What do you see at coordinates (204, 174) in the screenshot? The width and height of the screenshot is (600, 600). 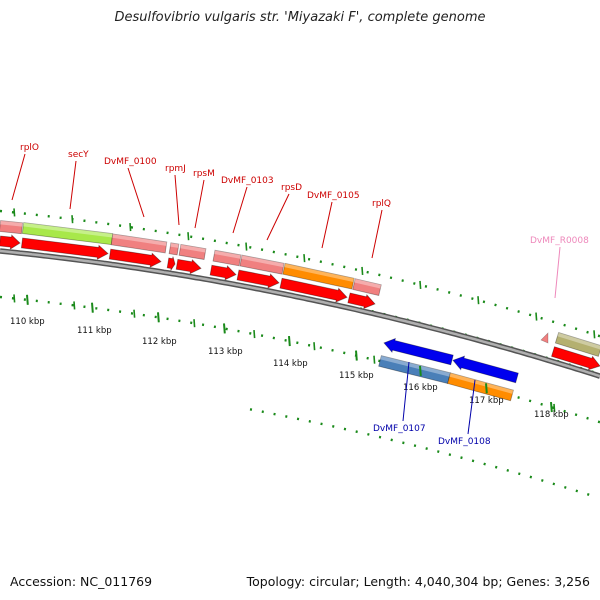 I see `feature-label: rpsM` at bounding box center [204, 174].